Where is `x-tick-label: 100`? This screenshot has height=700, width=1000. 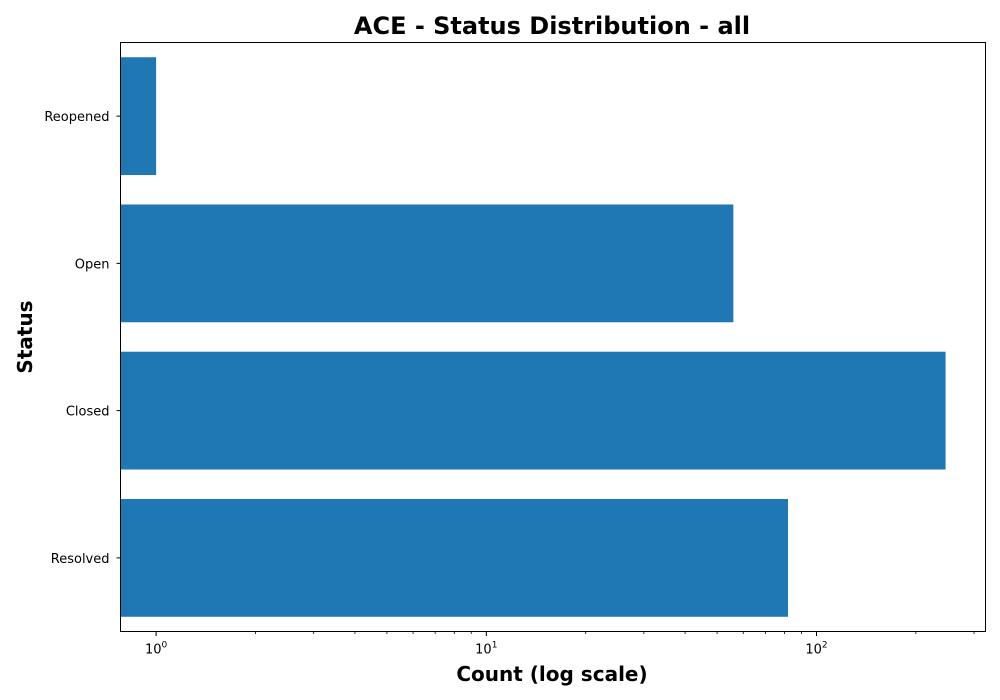
x-tick-label: 100 is located at coordinates (156, 649).